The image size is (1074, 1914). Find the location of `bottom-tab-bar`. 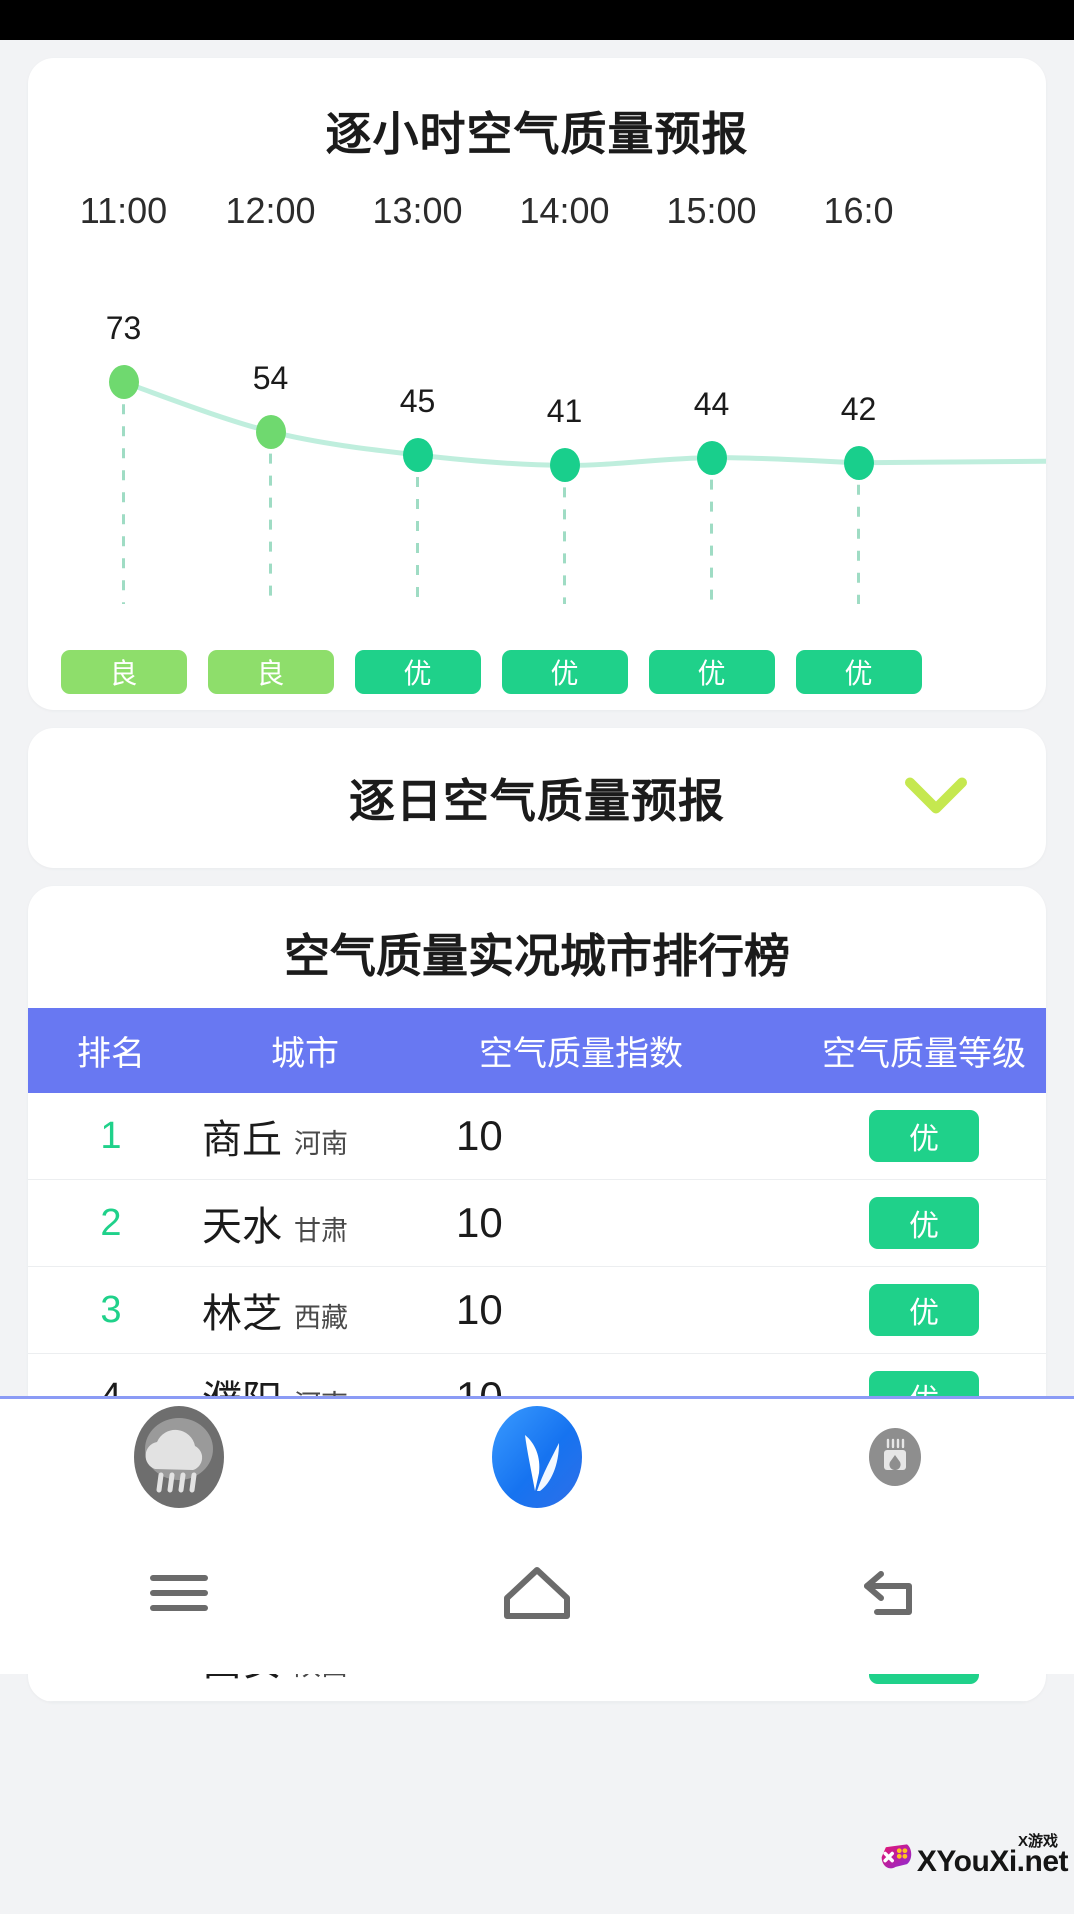

bottom-tab-bar is located at coordinates (537, 1457).